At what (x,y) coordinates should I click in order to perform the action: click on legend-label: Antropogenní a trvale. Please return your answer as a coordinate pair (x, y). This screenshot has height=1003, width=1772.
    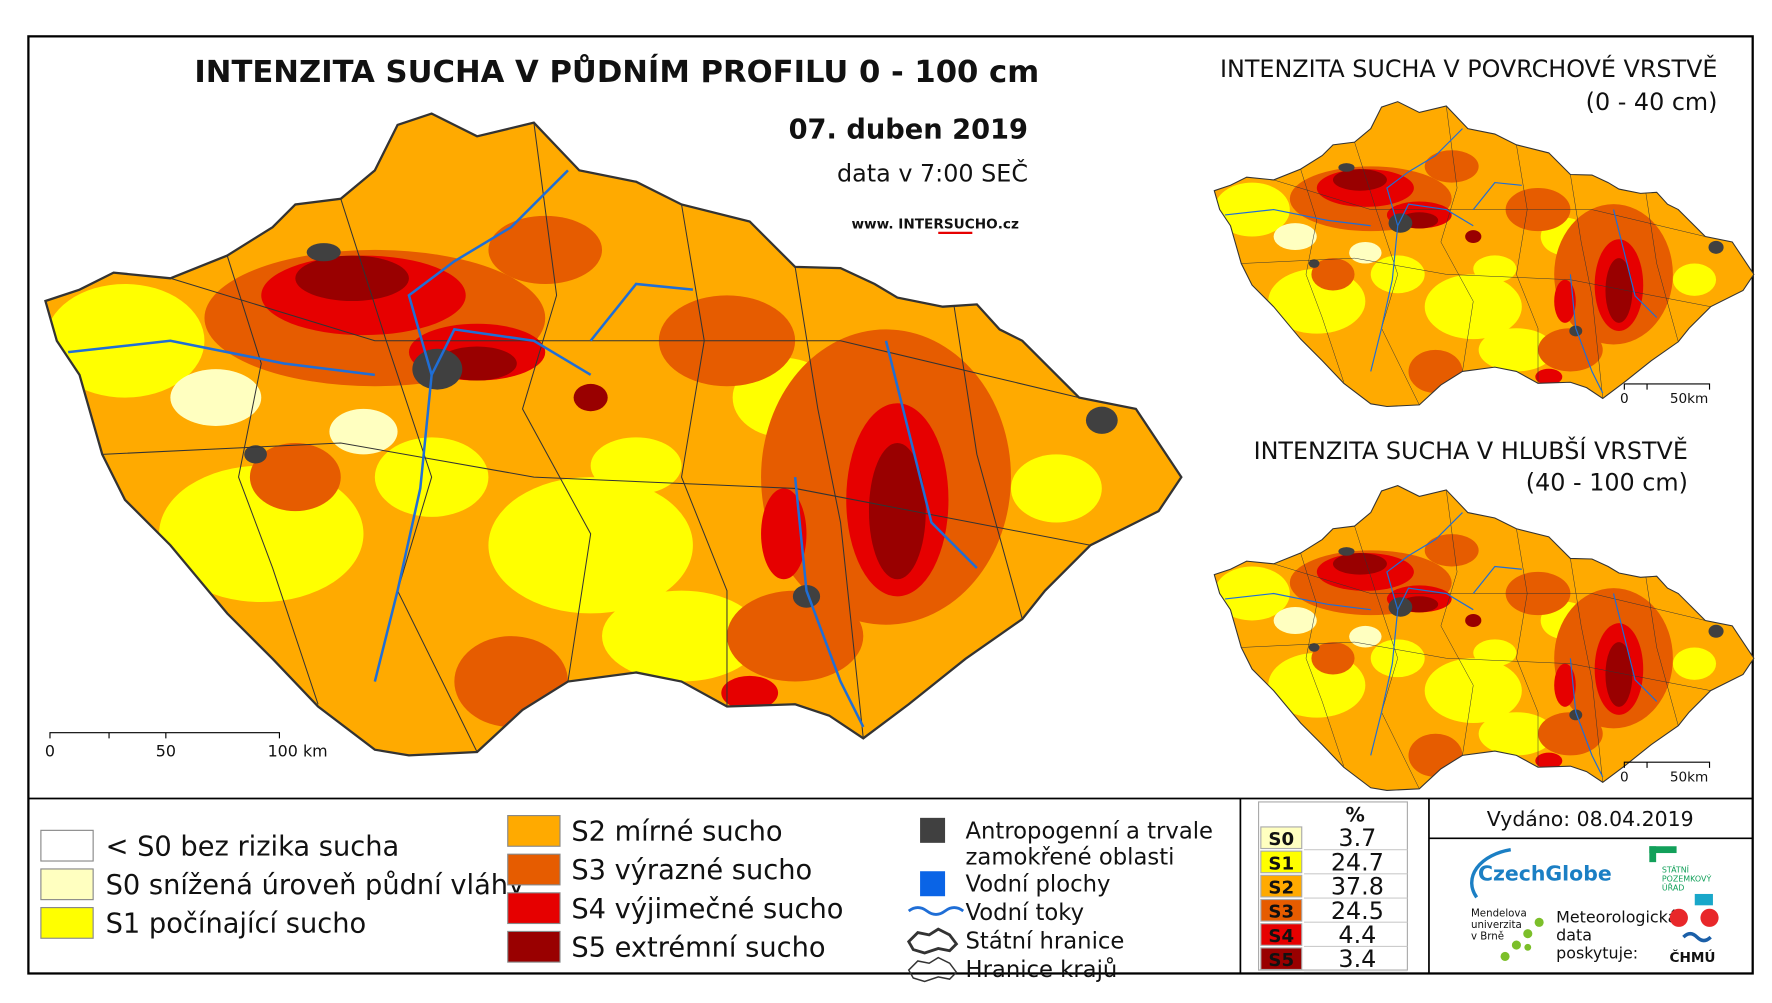
    Looking at the image, I should click on (1090, 831).